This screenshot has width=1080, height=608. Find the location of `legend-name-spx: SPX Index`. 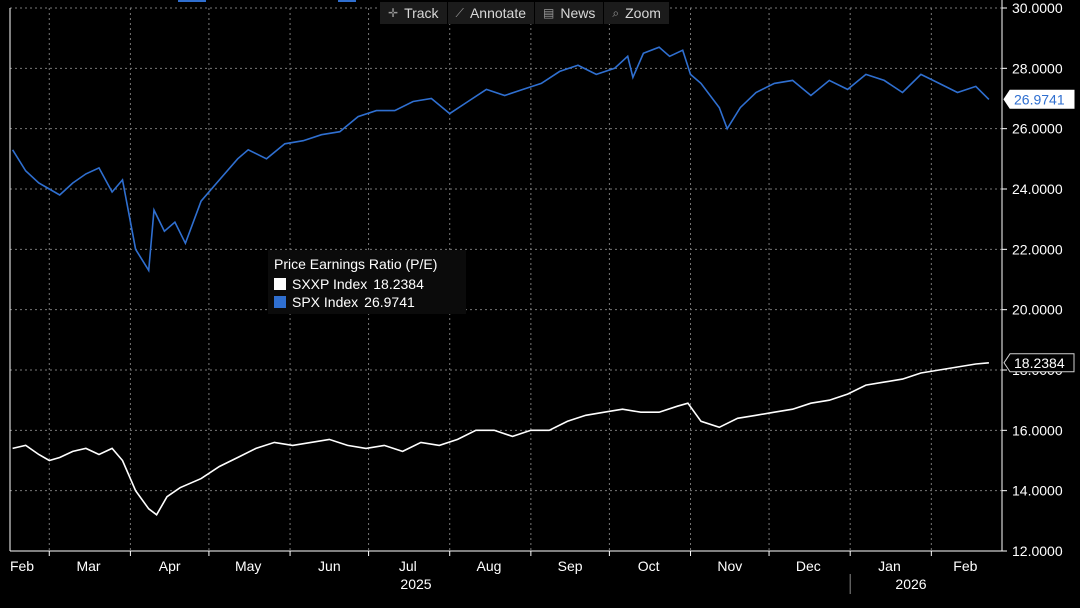

legend-name-spx: SPX Index is located at coordinates (325, 302).